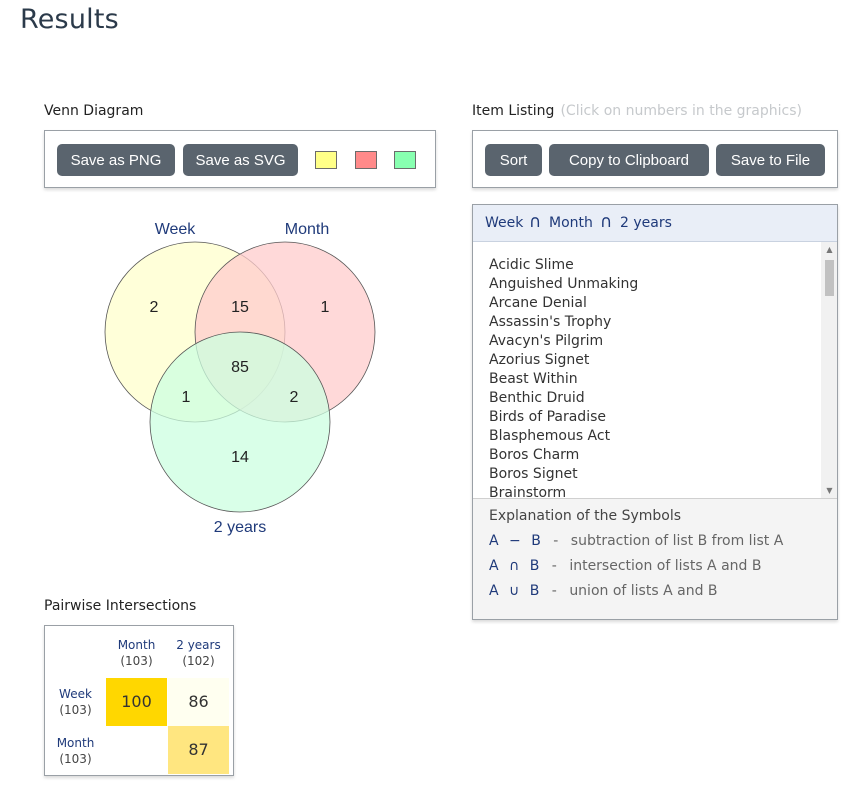 The image size is (866, 796). I want to click on list-item: Assassin's Trophy, so click(550, 322).